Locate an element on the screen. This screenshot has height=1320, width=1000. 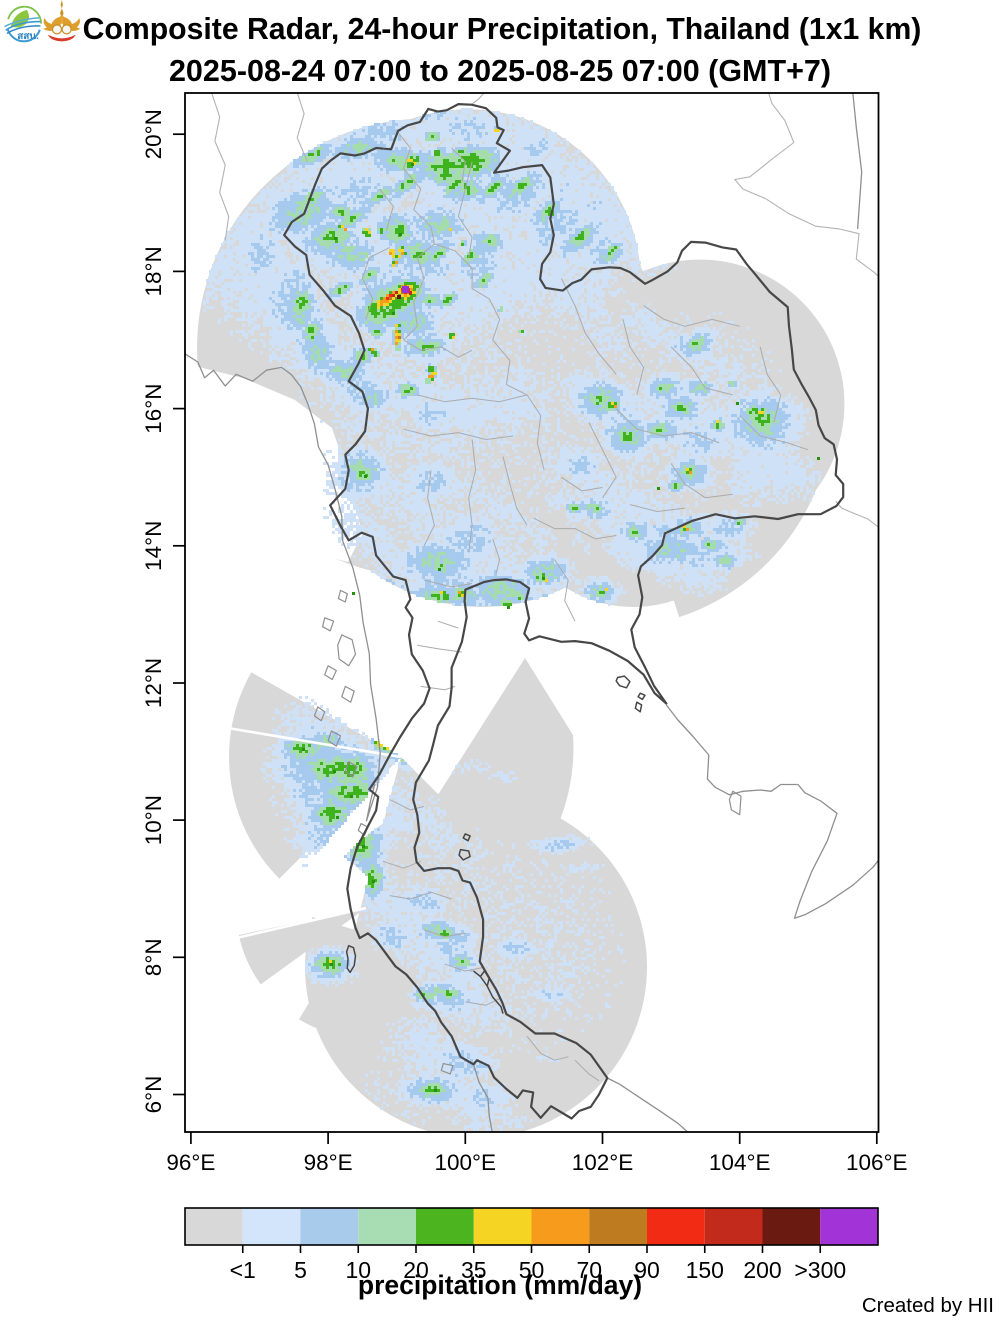
svg-text: 106°E is located at coordinates (877, 1162).